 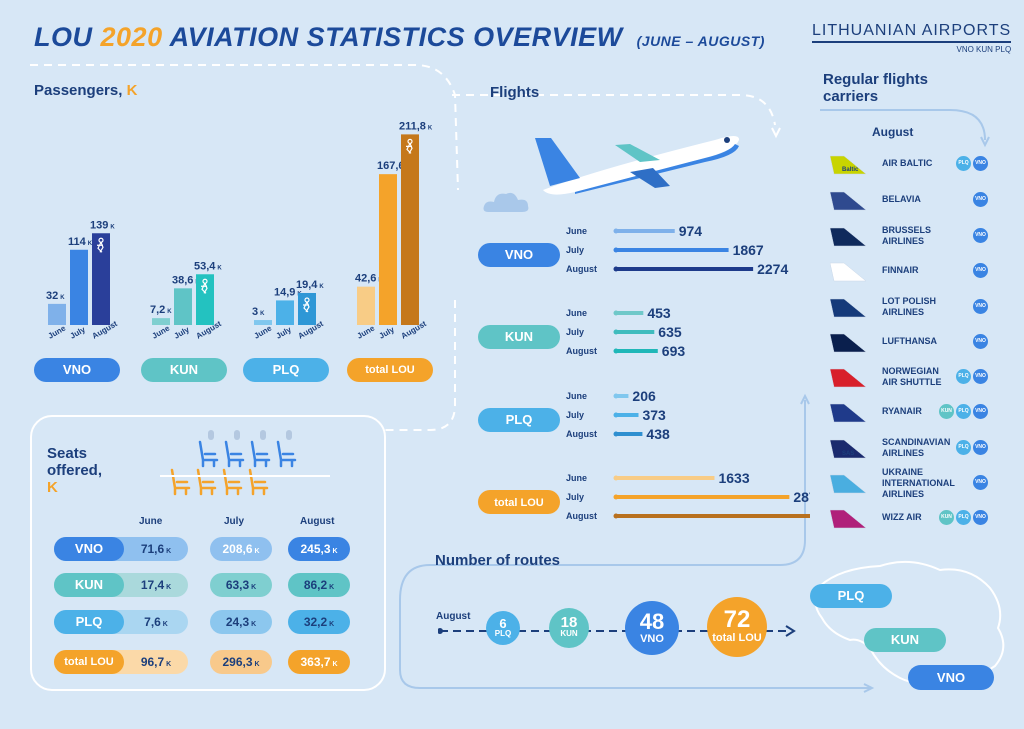 I want to click on carrier-belavia: BELAVIA VNO, so click(x=915, y=201).